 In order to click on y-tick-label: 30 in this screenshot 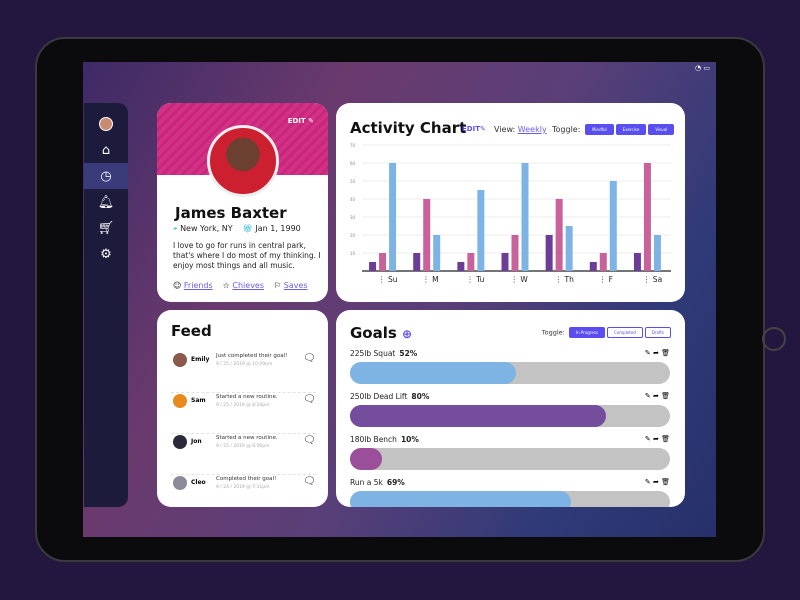, I will do `click(353, 217)`.